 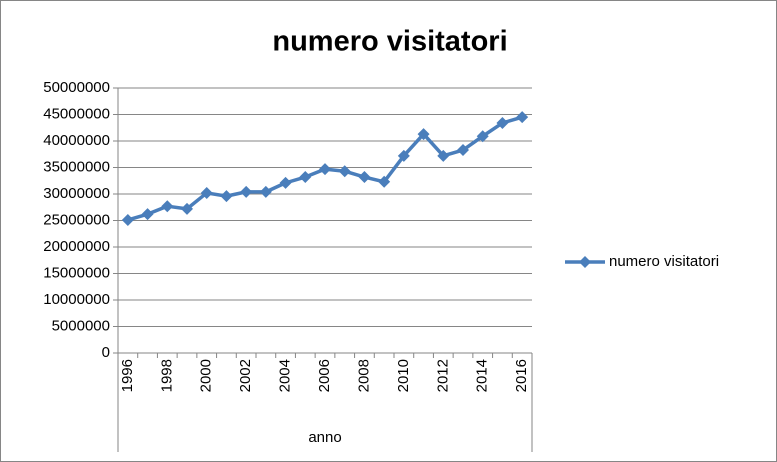 I want to click on x-tick-label: 2014, so click(x=482, y=375).